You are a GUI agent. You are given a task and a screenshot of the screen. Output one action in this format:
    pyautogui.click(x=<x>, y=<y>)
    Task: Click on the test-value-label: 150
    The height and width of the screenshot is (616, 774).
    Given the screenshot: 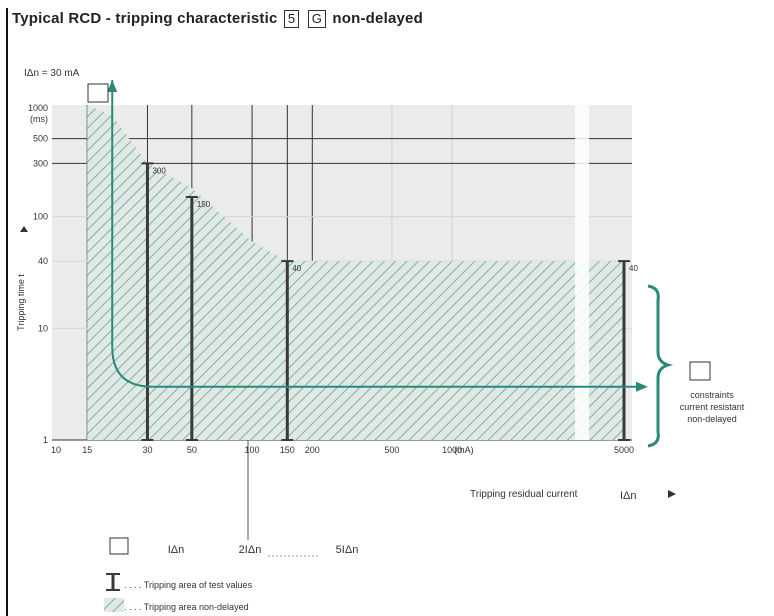 What is the action you would take?
    pyautogui.click(x=204, y=204)
    